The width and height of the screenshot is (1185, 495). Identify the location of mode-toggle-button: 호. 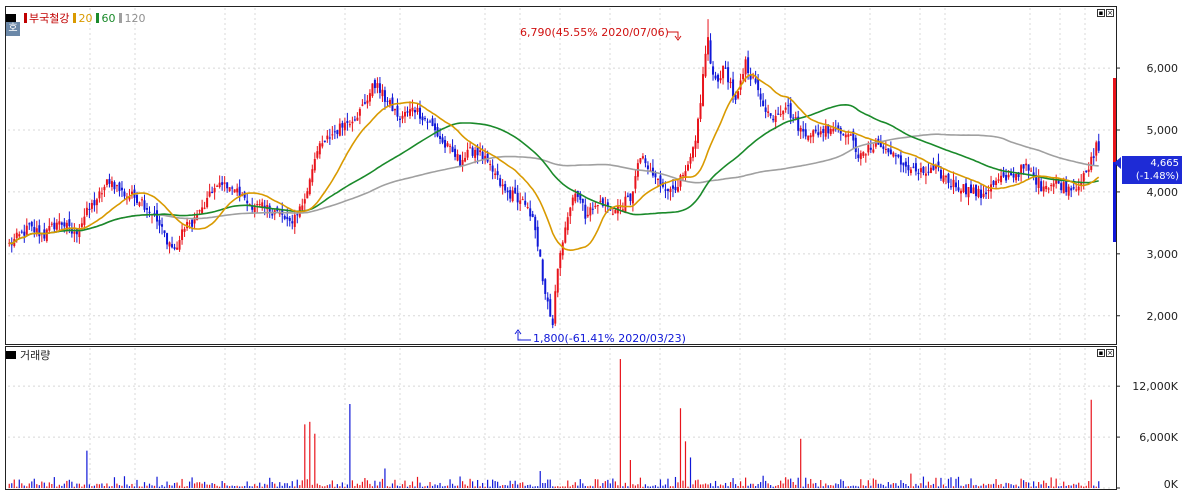
(13, 29).